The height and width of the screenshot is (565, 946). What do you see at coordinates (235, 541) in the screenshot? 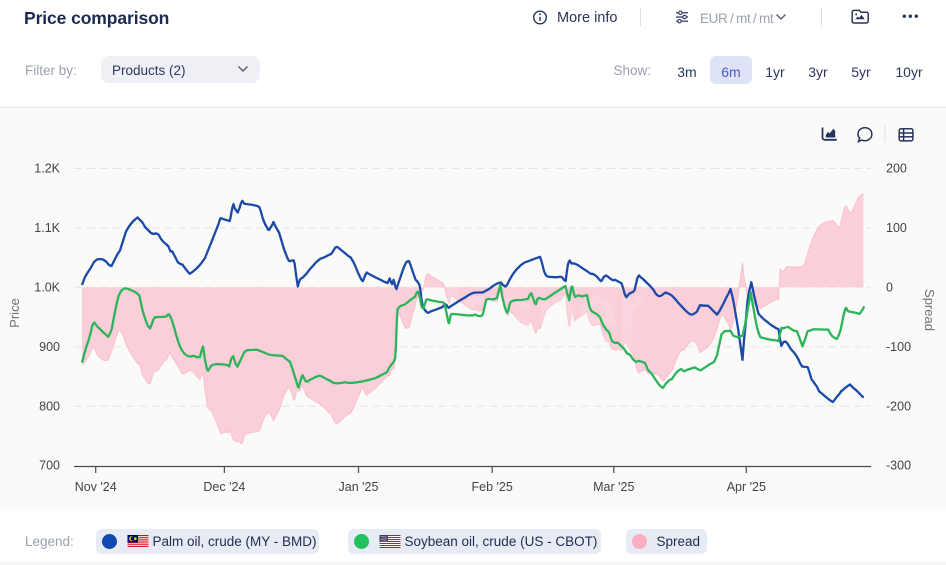
I see `svg-text: Palm oil, crude (MY - BMD)` at bounding box center [235, 541].